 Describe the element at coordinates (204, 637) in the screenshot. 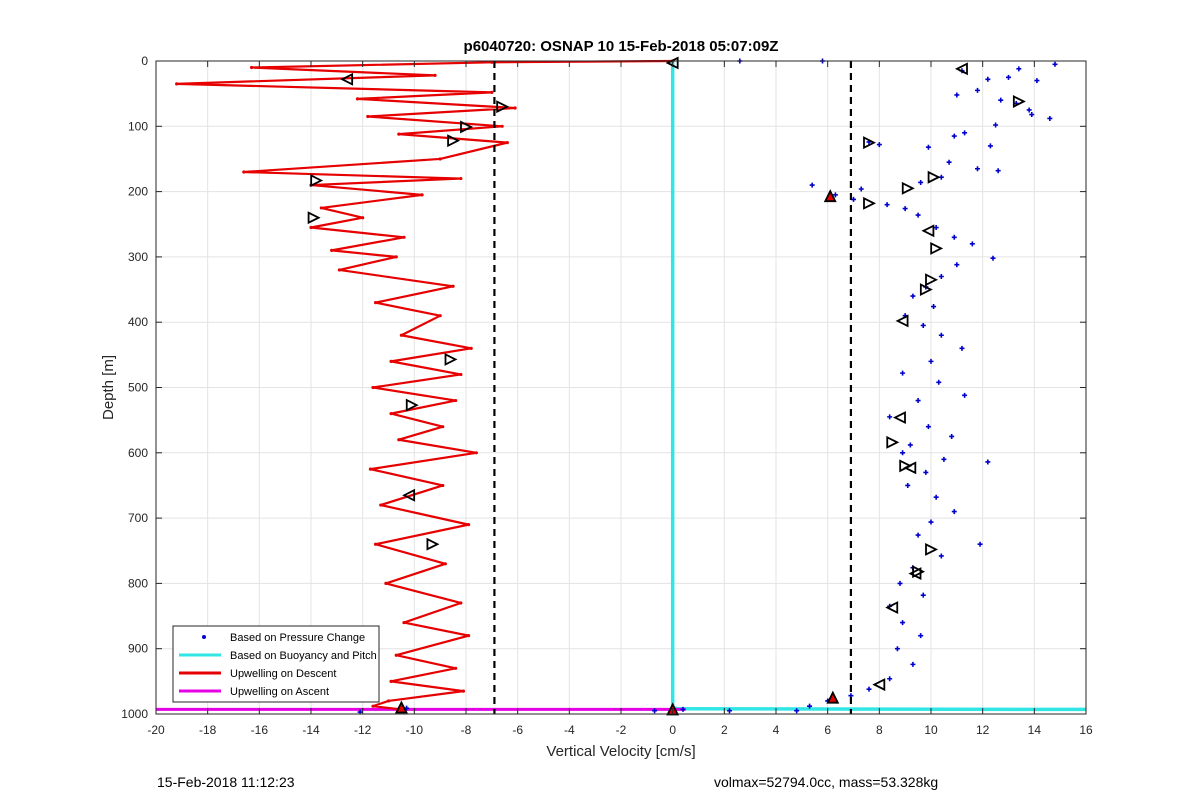

I see `legend-swatch-point` at that location.